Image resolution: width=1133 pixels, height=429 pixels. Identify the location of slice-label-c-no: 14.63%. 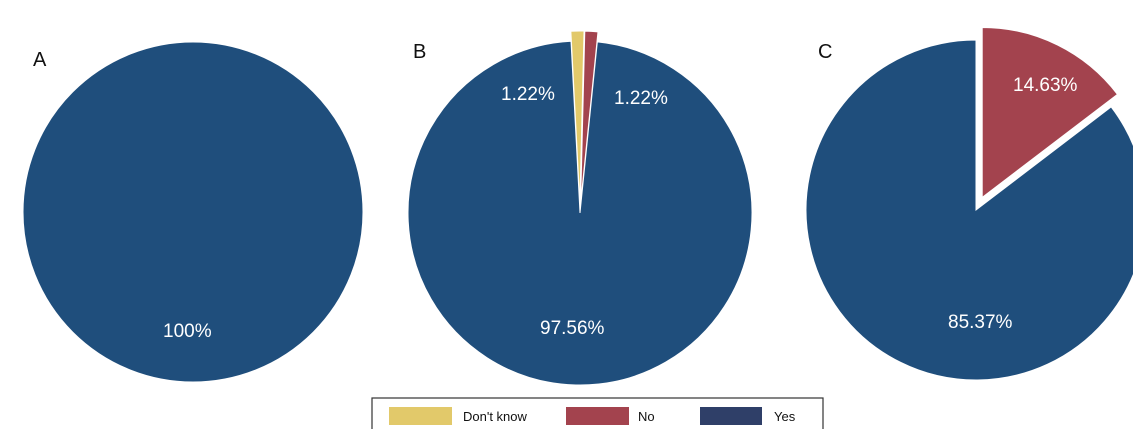
(1045, 85).